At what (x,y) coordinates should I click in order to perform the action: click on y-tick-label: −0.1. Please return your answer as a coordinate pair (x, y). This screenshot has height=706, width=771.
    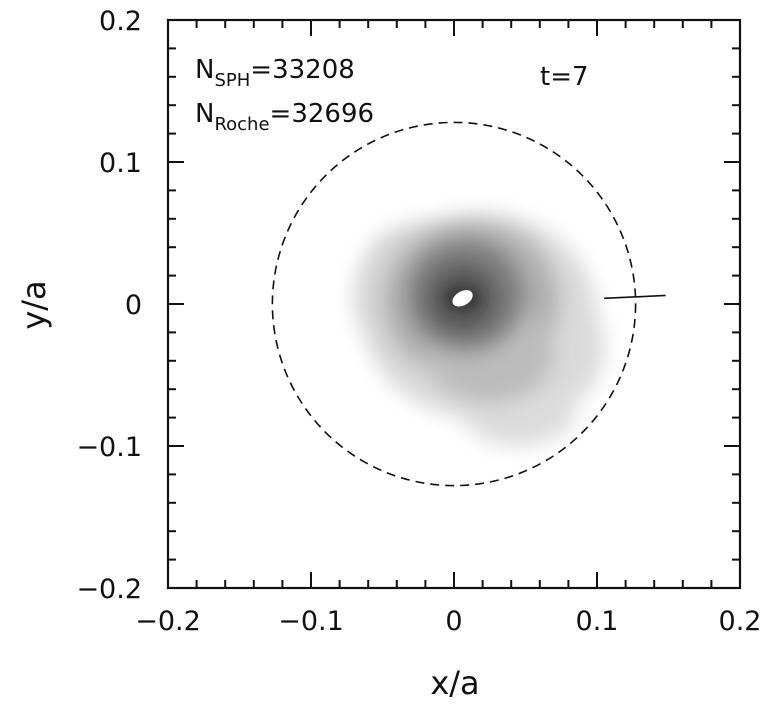
    Looking at the image, I should click on (109, 447).